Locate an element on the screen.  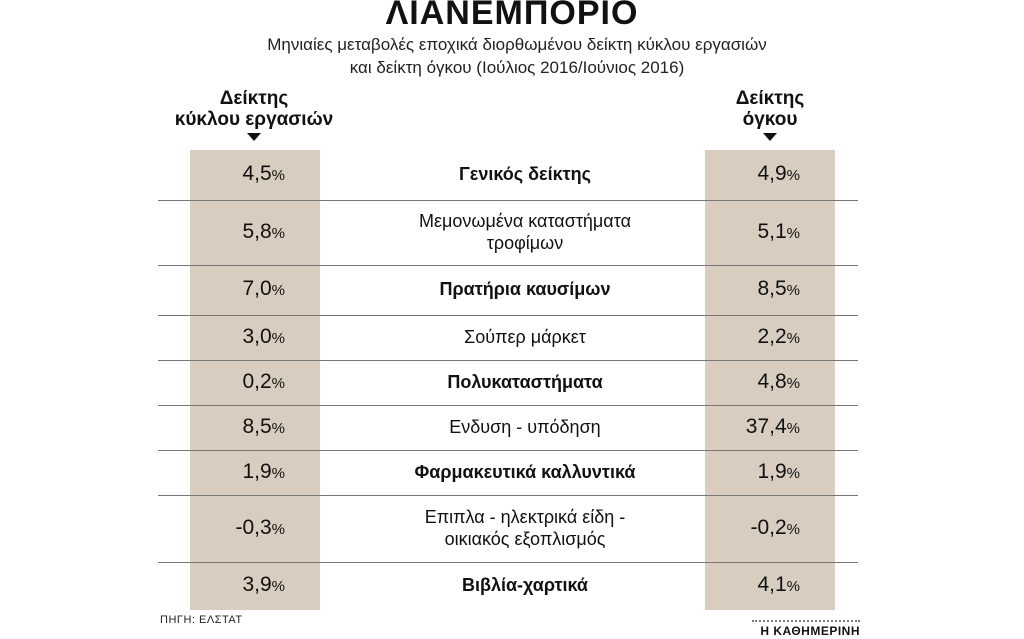
category-label: Πρατήρια καυσίμων is located at coordinates (525, 289).